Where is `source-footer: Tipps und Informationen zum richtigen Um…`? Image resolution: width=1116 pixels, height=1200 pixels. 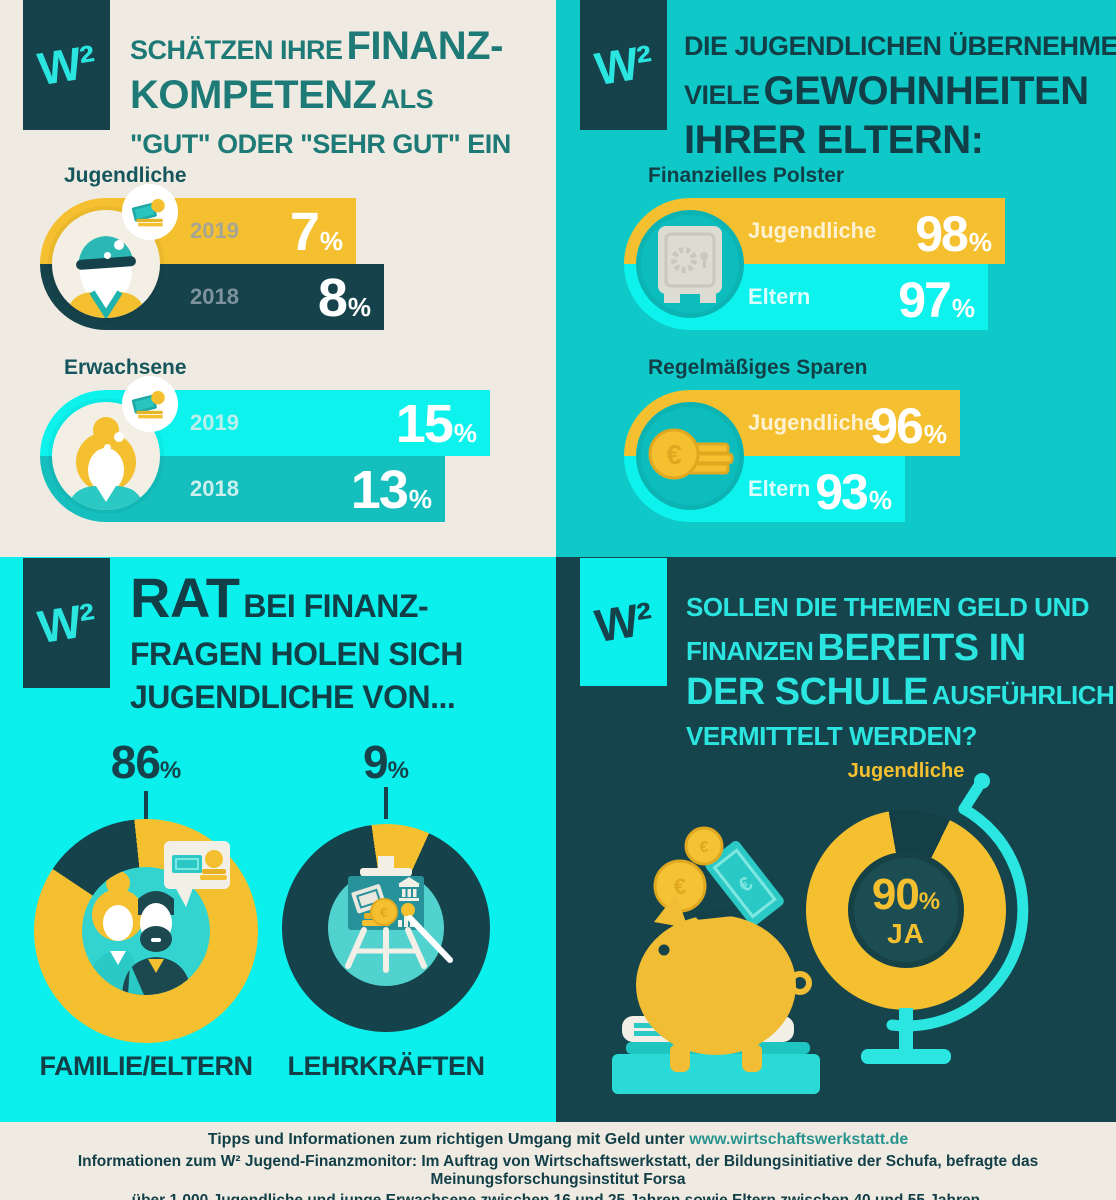
source-footer: Tipps und Informationen zum richtigen Um… is located at coordinates (558, 1161).